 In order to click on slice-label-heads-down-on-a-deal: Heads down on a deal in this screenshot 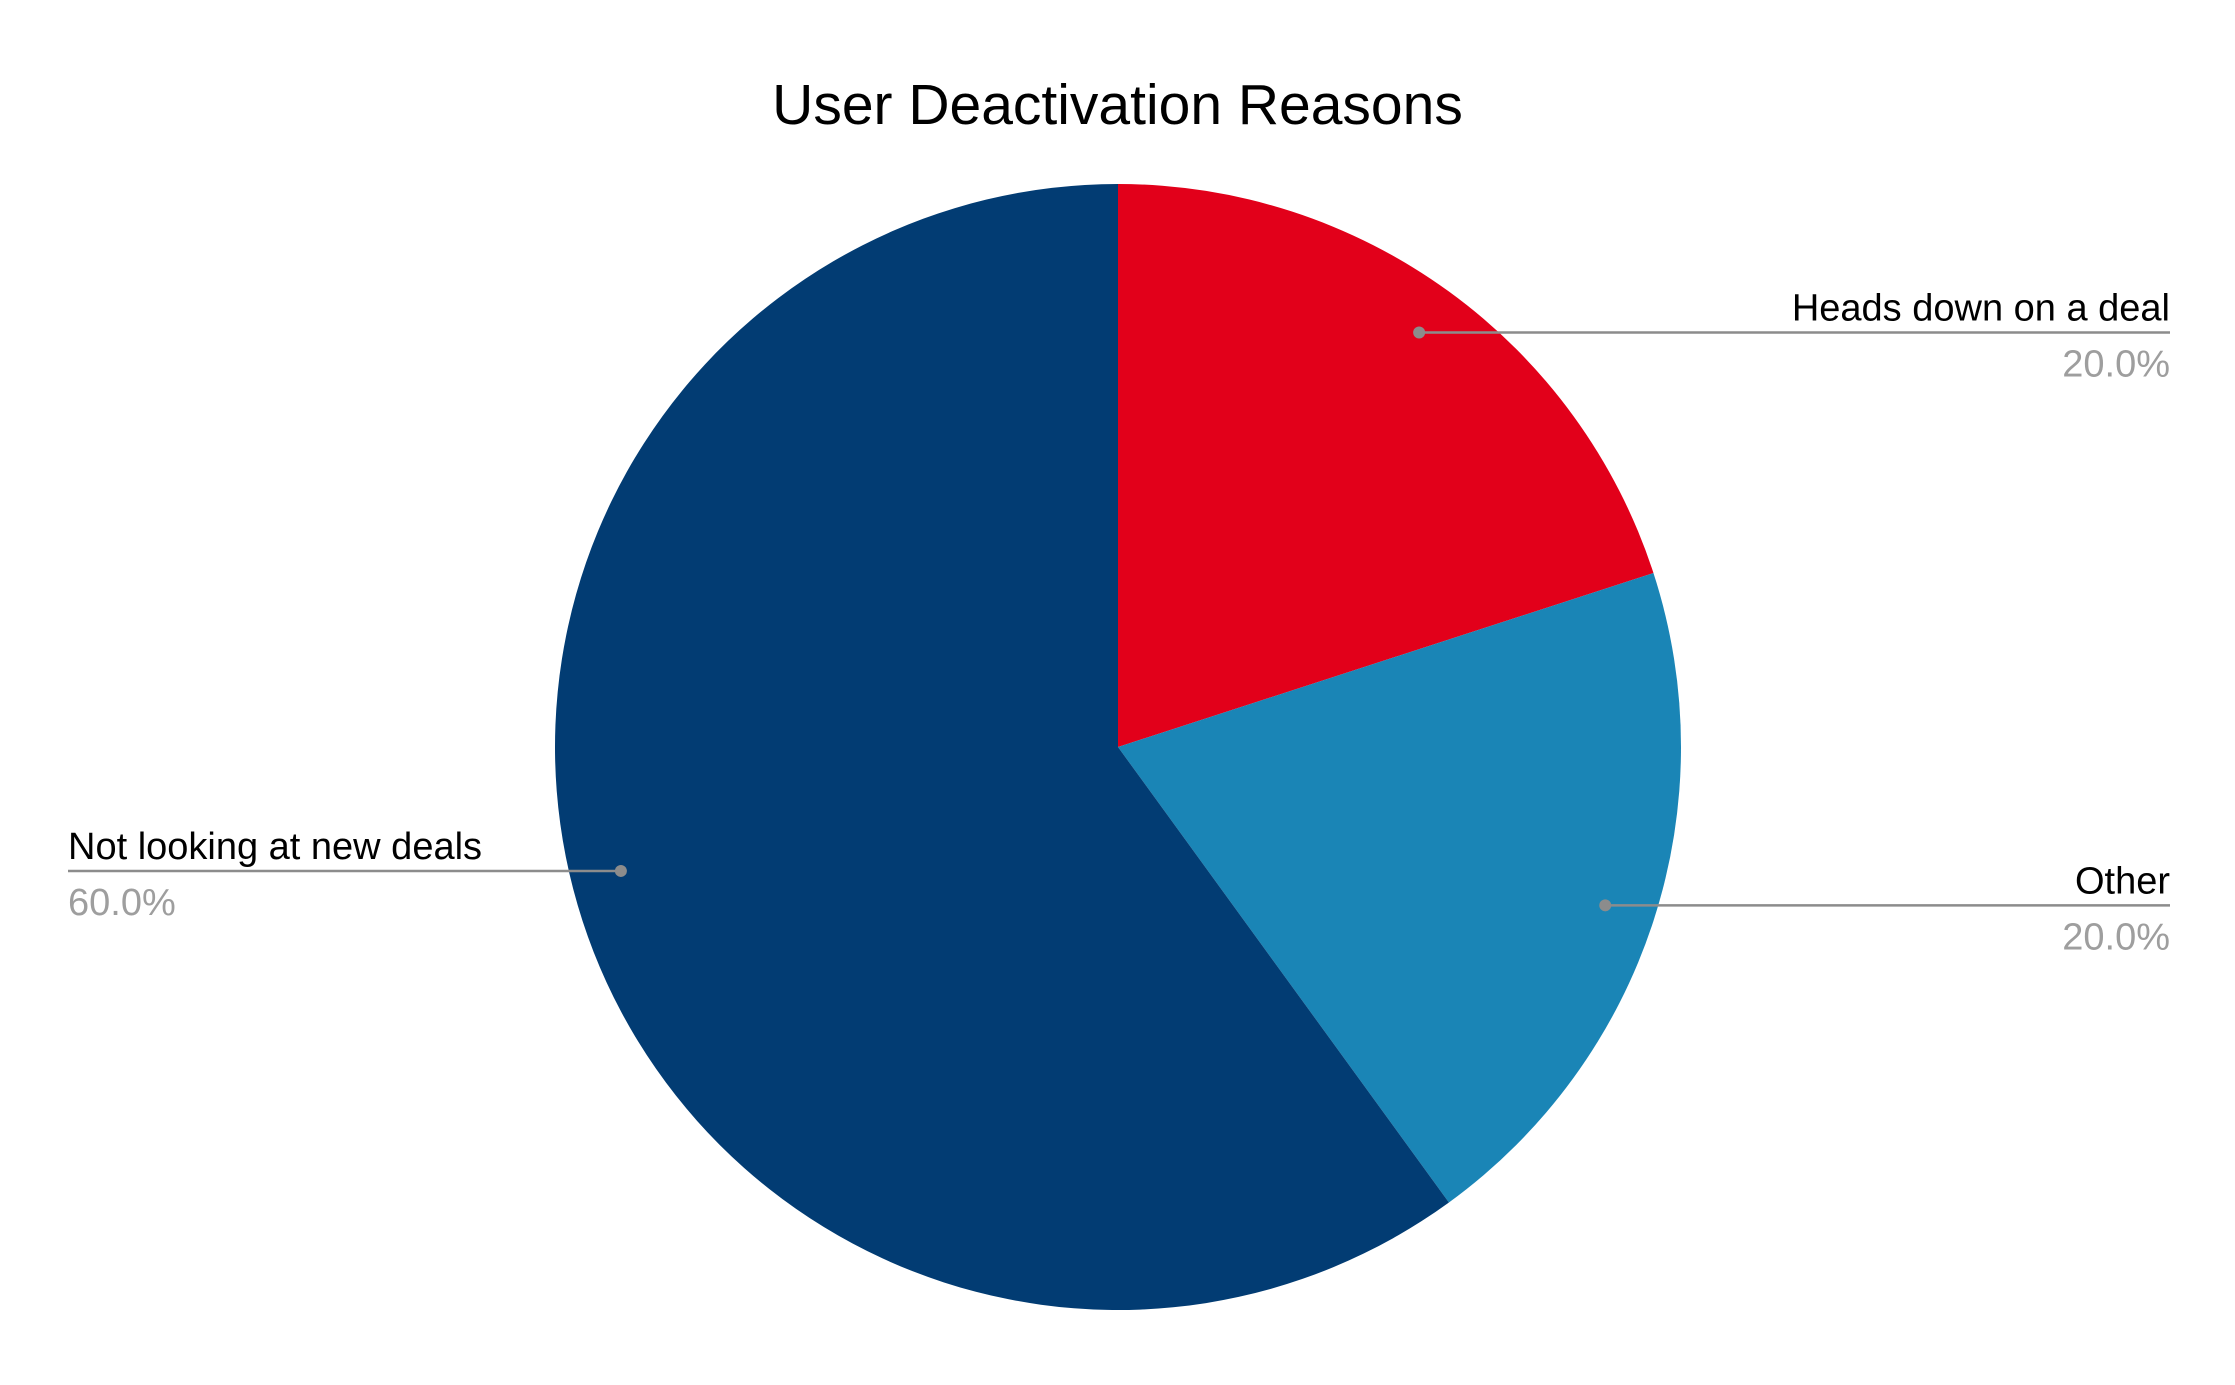, I will do `click(1981, 309)`.